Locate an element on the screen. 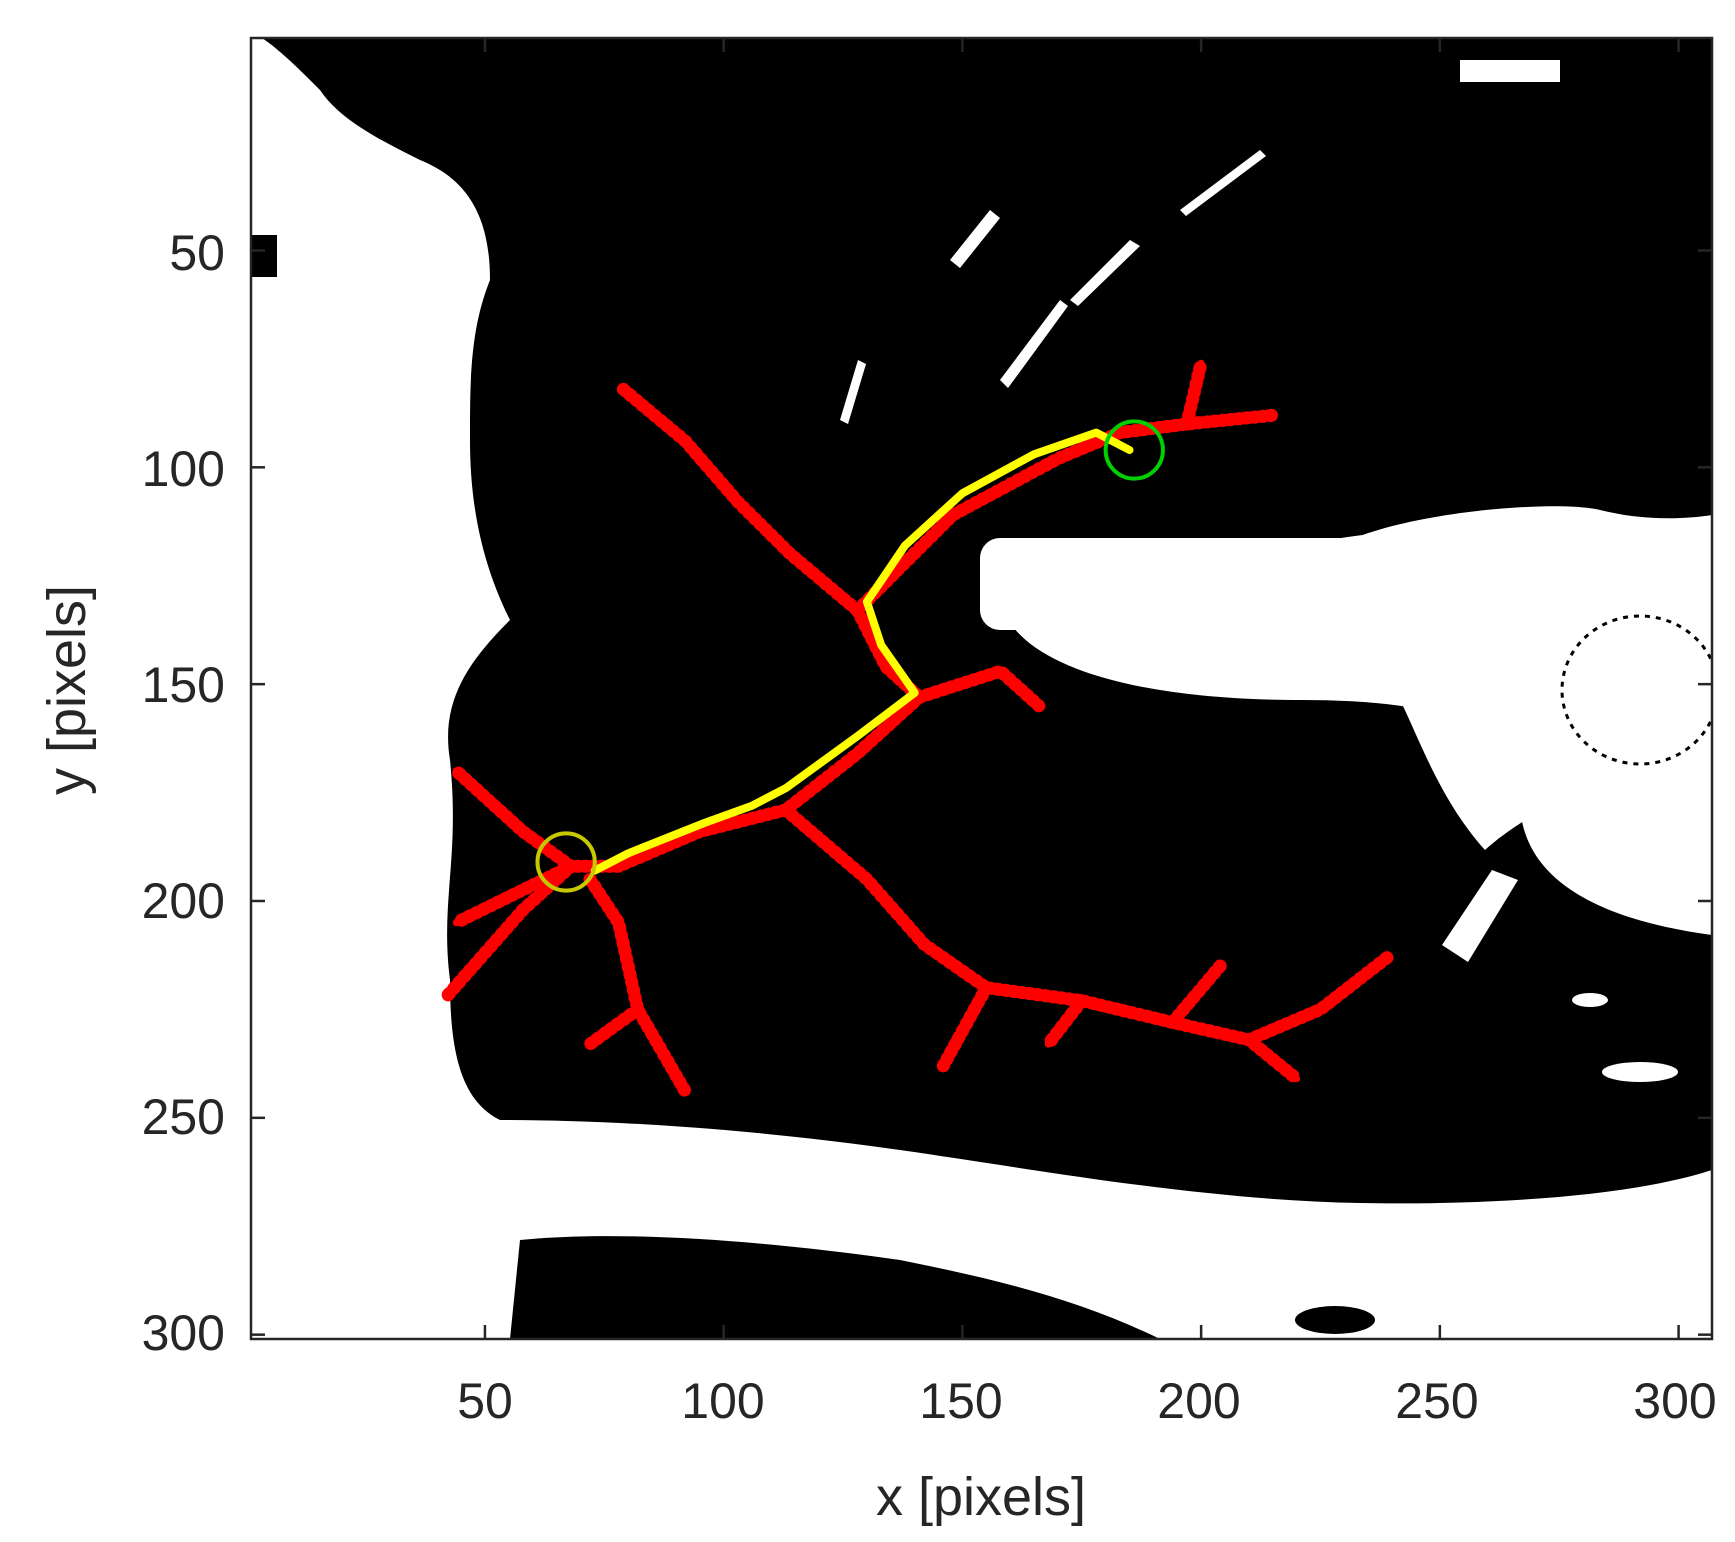 Image resolution: width=1735 pixels, height=1542 pixels. traced-path-line is located at coordinates (862, 651).